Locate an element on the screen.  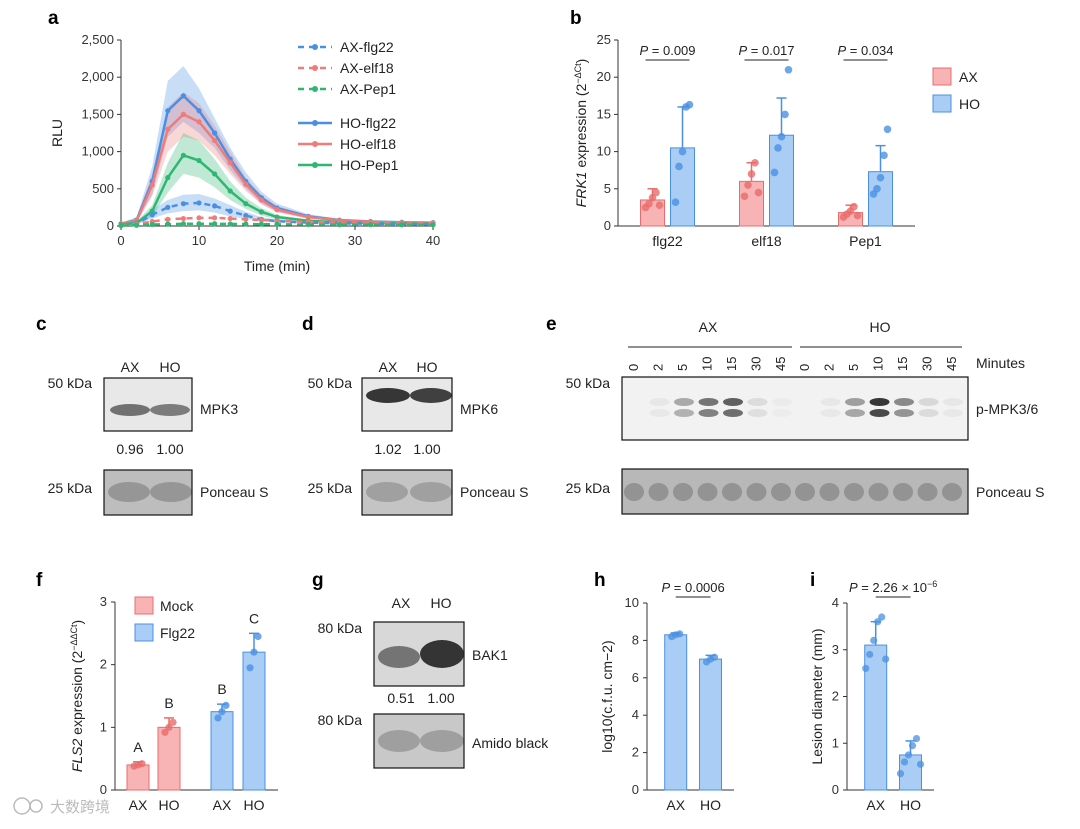
f-legend-label: Flg22 is located at coordinates (177, 633).